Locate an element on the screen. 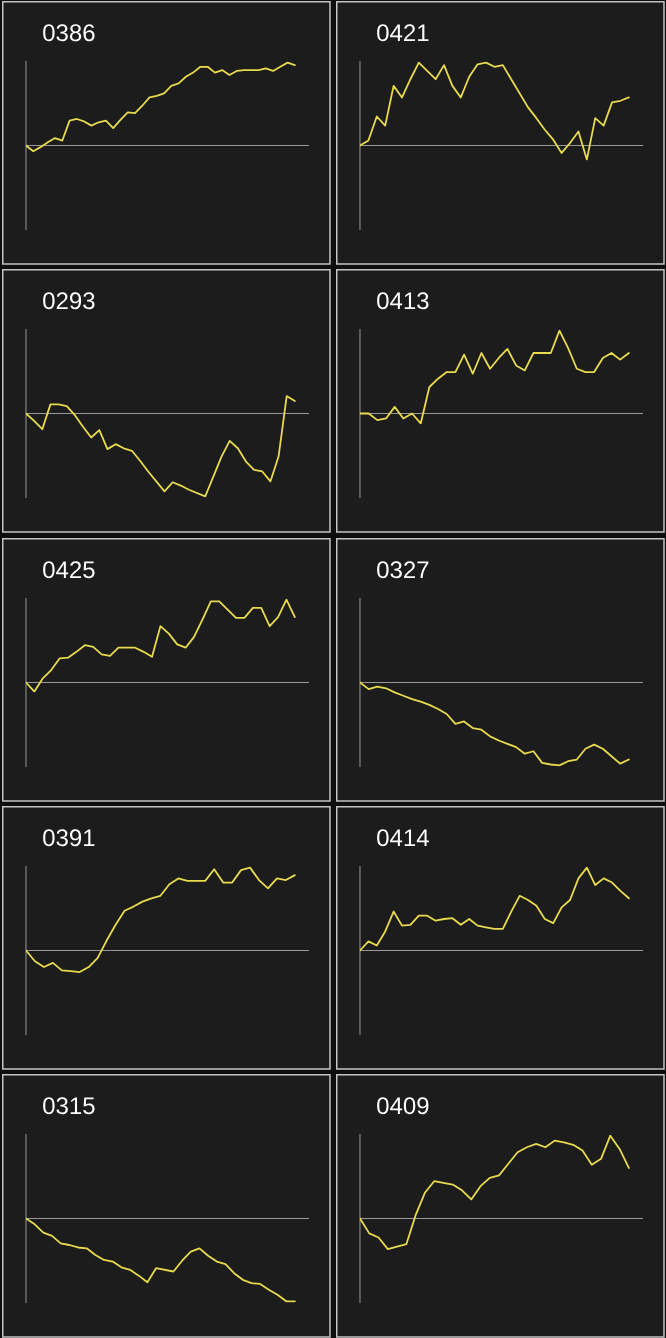 The width and height of the screenshot is (666, 1338). chart-title: 0315 is located at coordinates (69, 1106).